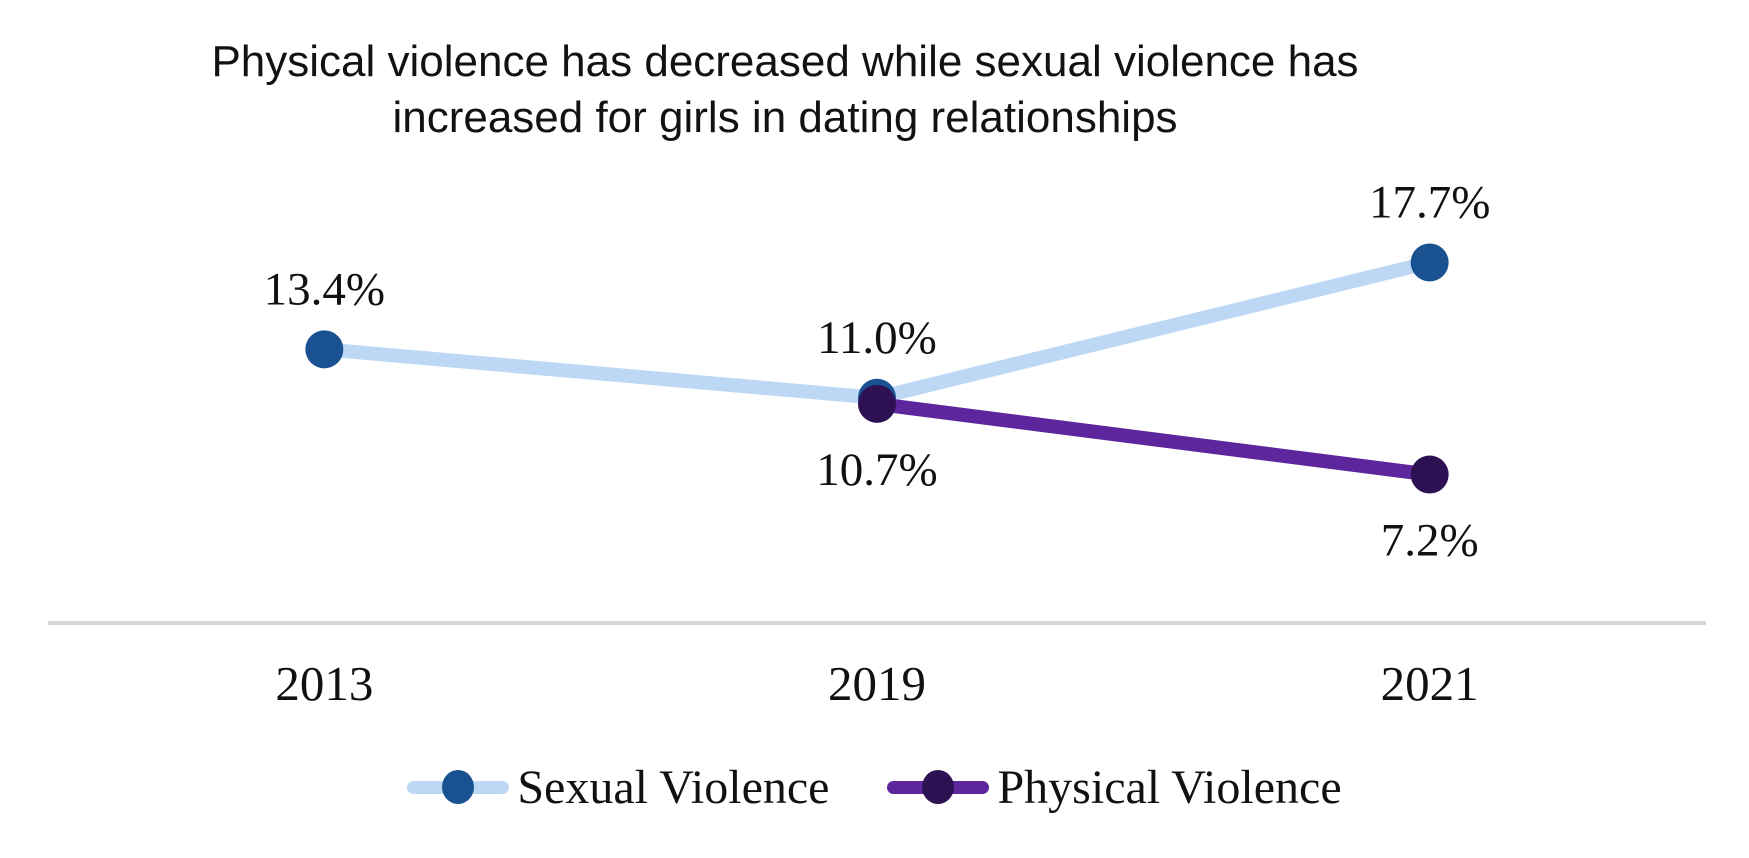  Describe the element at coordinates (1429, 474) in the screenshot. I see `physical-violence-marker-2021` at that location.